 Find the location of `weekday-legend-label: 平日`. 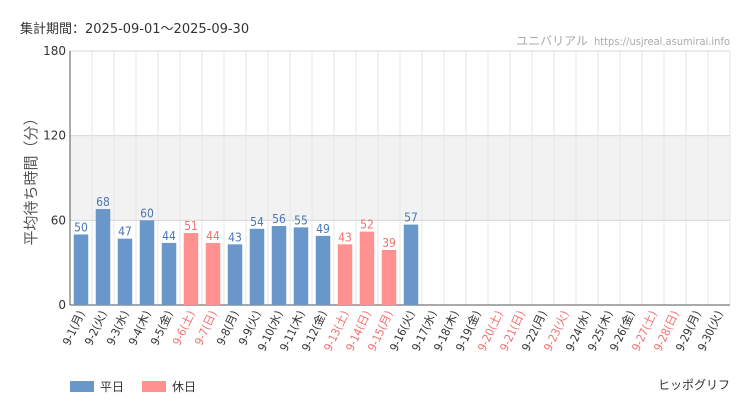

weekday-legend-label: 平日 is located at coordinates (112, 387).